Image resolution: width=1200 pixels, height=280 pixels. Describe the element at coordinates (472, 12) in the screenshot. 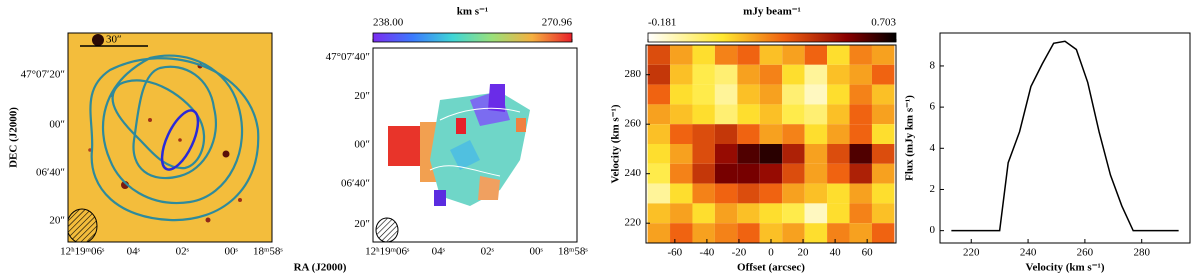

I see `colorbar-label: km s⁻¹` at that location.